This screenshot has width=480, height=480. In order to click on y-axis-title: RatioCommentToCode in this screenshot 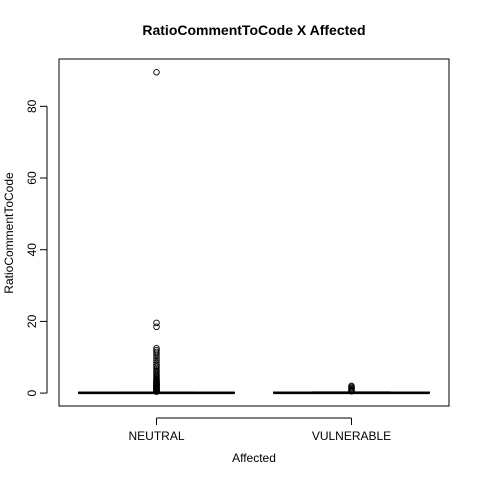, I will do `click(9, 233)`.